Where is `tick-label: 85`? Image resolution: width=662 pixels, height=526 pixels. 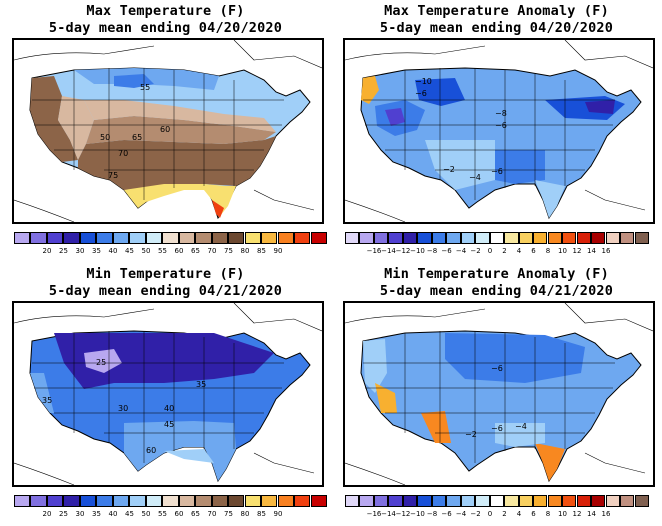
tick-label: 85 is located at coordinates (261, 514).